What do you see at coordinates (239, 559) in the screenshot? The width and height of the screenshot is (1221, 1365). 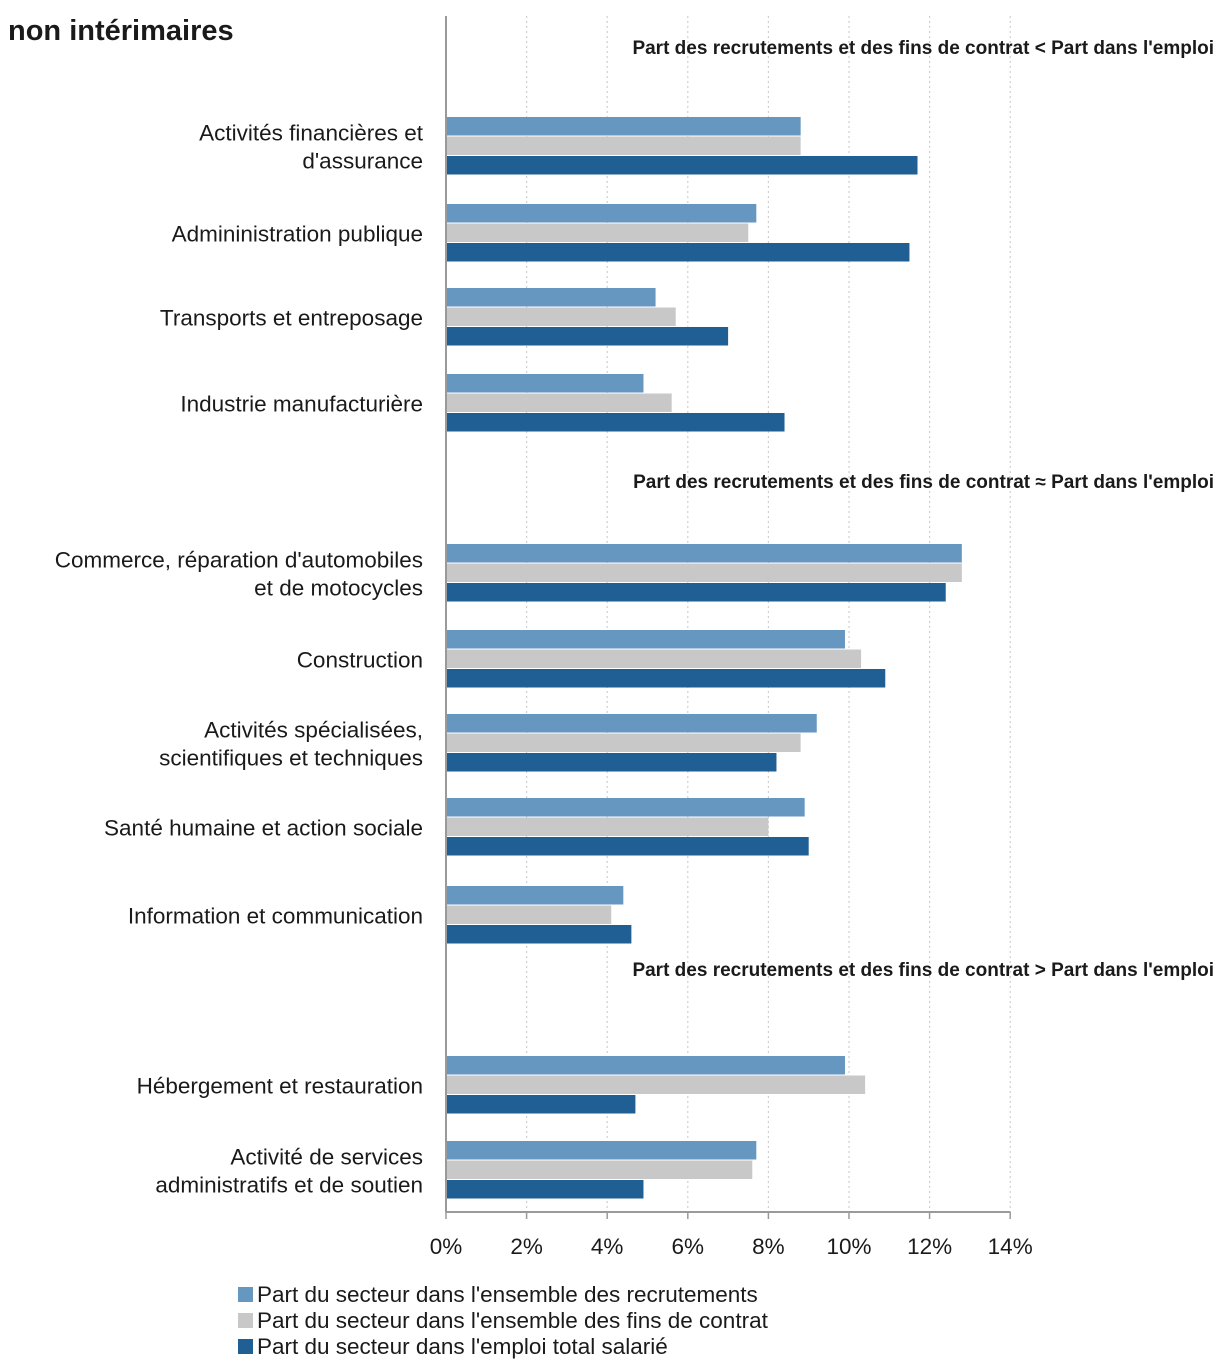 I see `category-label: Commerce, réparation d'automobiles` at bounding box center [239, 559].